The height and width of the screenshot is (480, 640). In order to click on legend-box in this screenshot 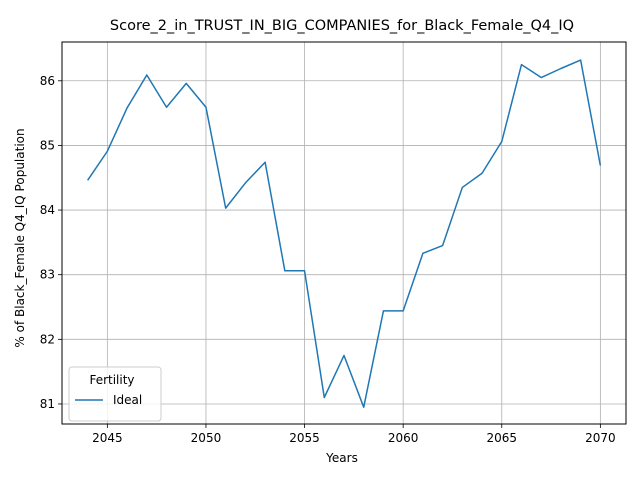, I will do `click(115, 394)`.